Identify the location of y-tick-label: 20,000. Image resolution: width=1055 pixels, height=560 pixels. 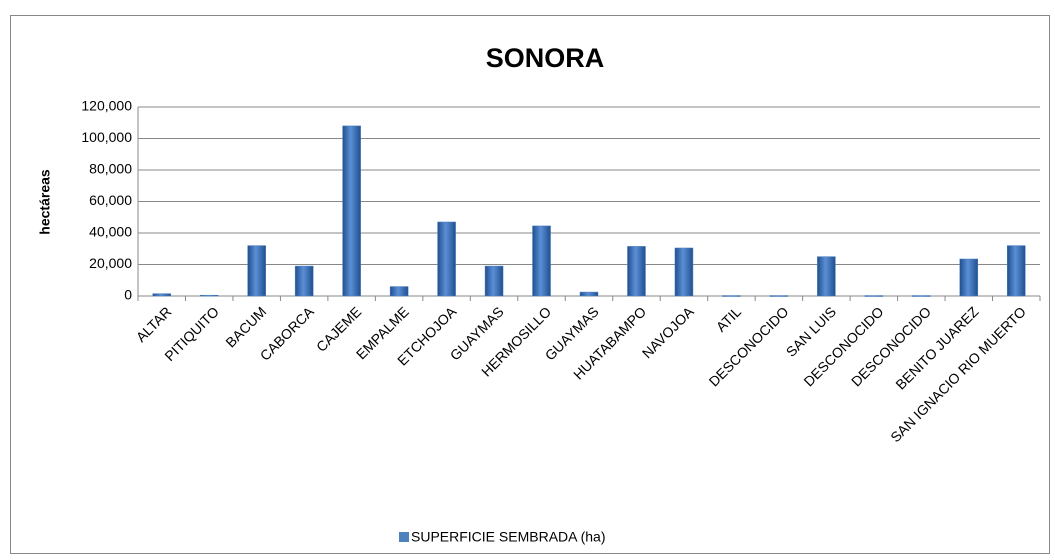
(110, 263).